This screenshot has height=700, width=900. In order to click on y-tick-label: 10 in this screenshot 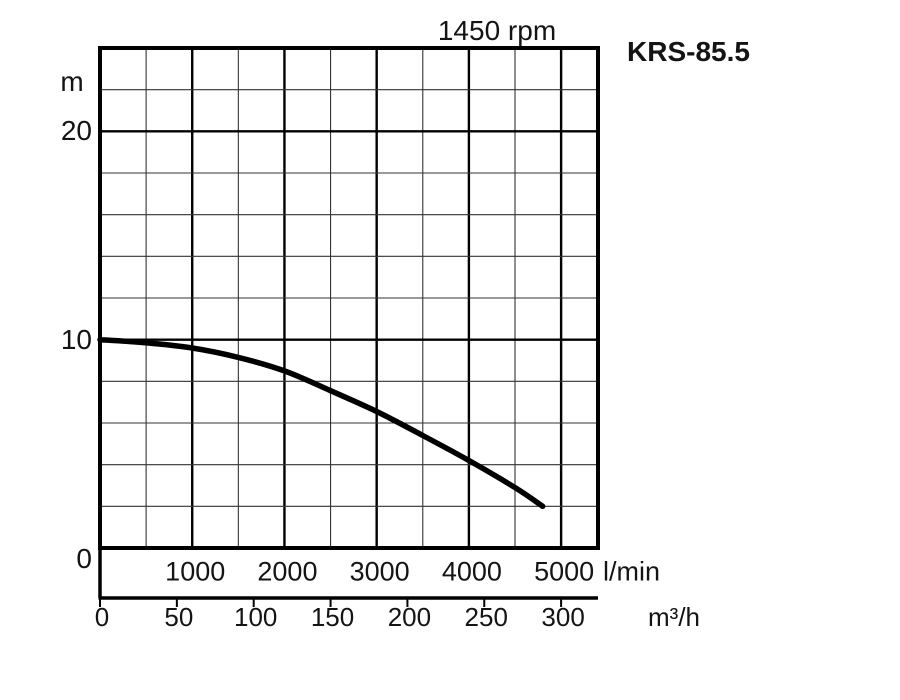, I will do `click(76, 339)`.